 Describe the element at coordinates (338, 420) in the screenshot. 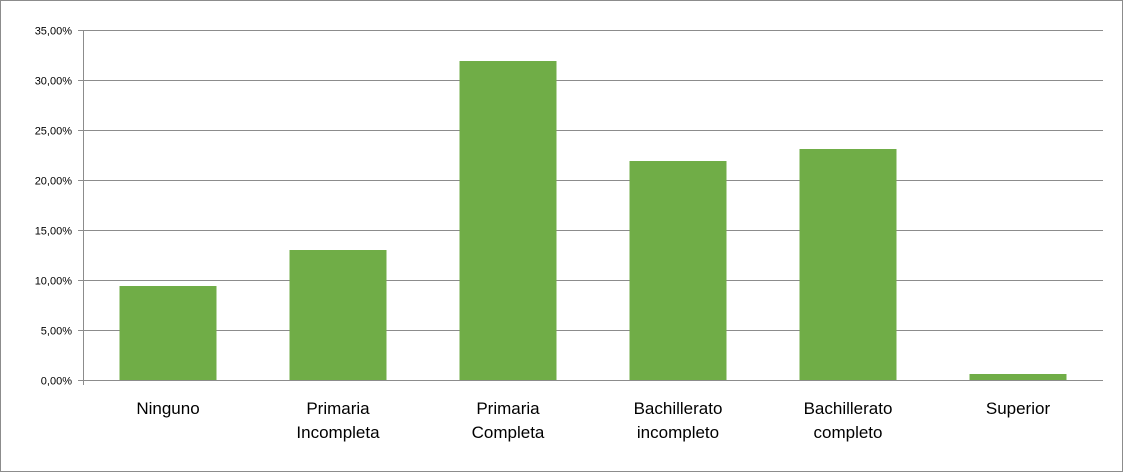

I see `x-tick-label: Primaria Incompleta` at that location.